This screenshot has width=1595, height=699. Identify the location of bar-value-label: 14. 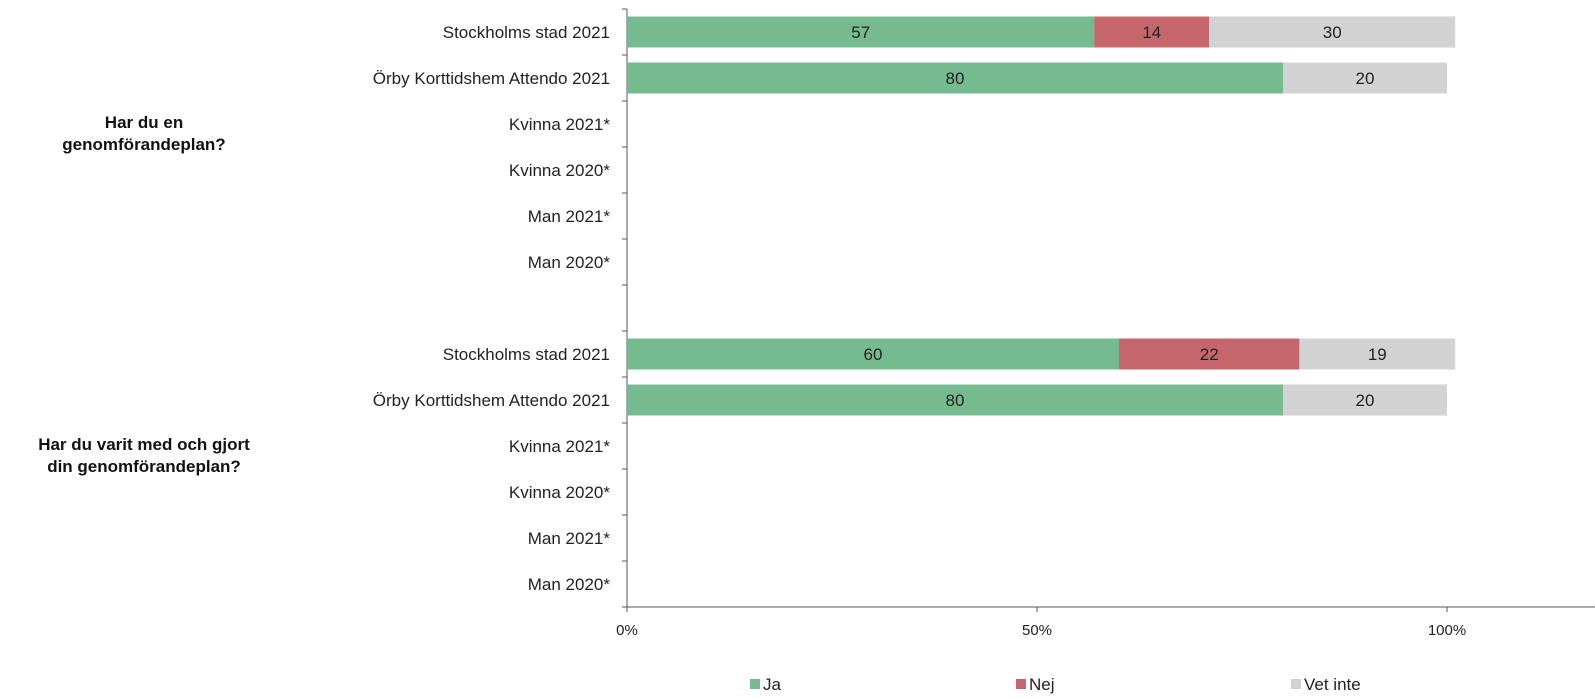
(1151, 32).